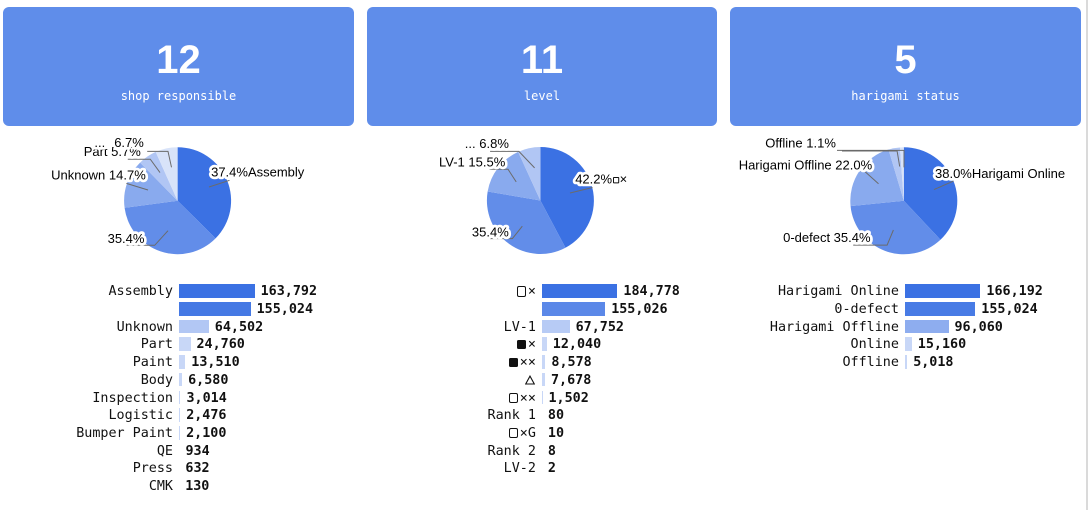 Image resolution: width=1088 pixels, height=510 pixels. What do you see at coordinates (593, 179) in the screenshot?
I see `svg-text: 42.2%` at bounding box center [593, 179].